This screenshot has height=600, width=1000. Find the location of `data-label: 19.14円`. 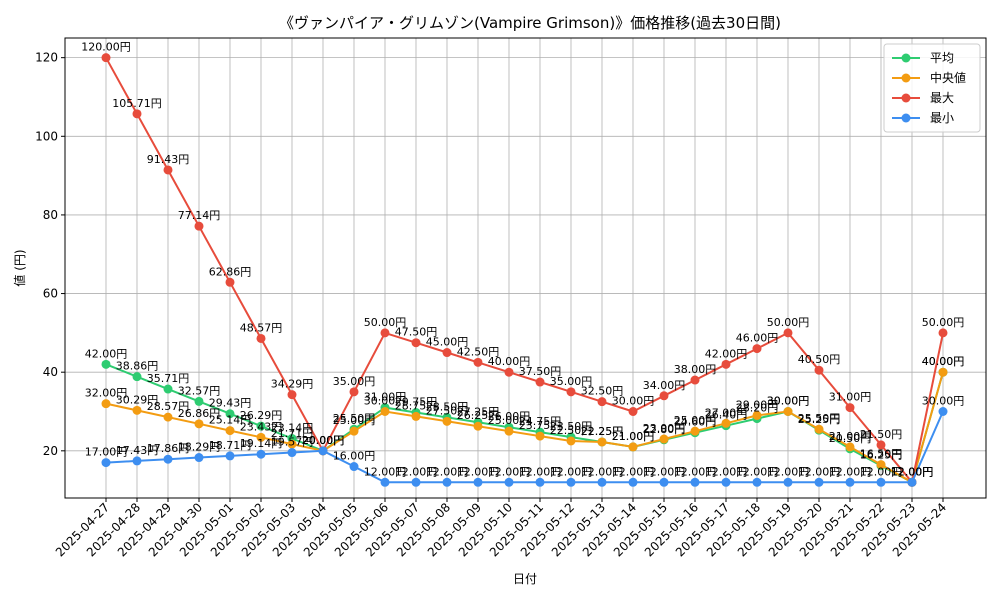

data-label: 19.14円 is located at coordinates (261, 443).